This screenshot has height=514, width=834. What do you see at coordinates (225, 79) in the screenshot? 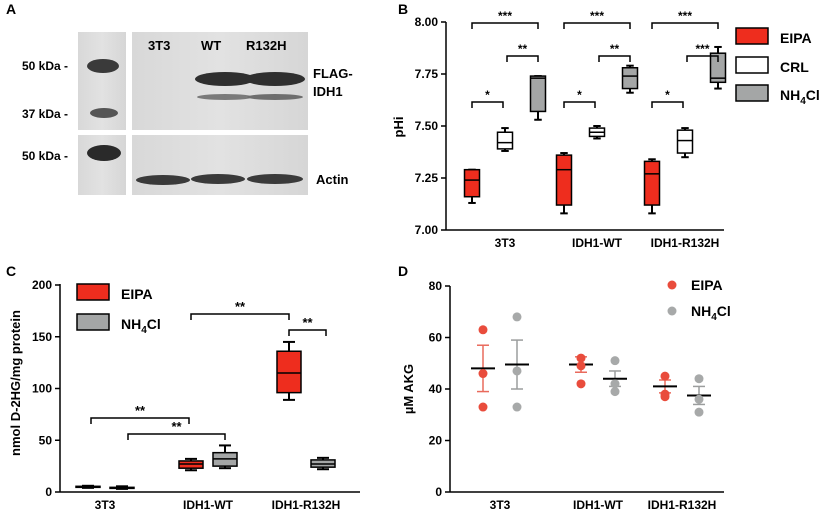
I see `flag-band-wt` at bounding box center [225, 79].